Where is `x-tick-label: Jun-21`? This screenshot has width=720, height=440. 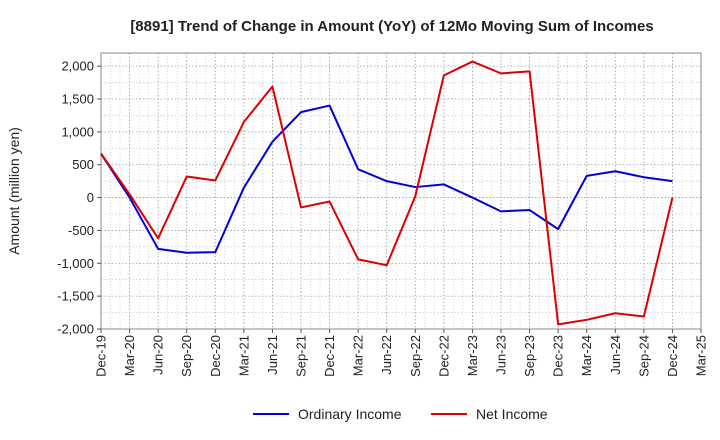 x-tick-label: Jun-21 is located at coordinates (272, 355).